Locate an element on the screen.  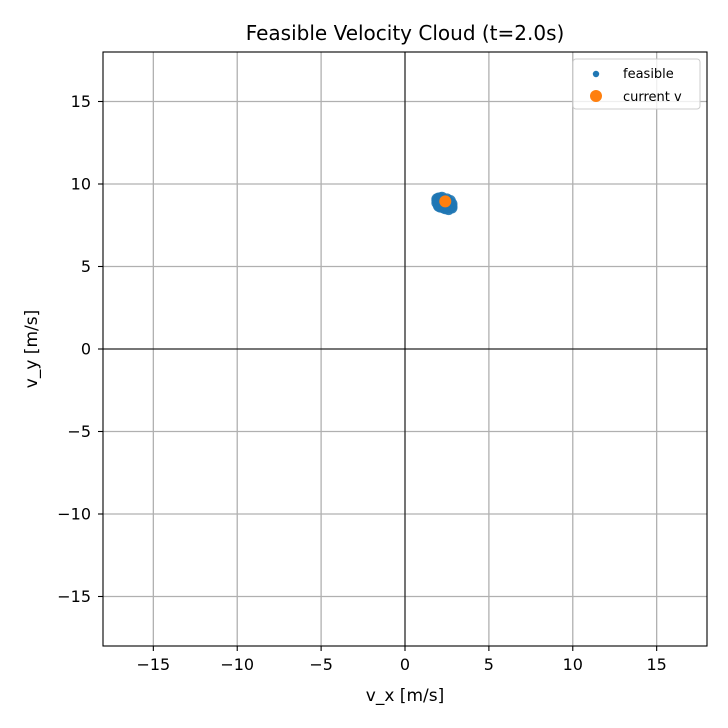
legend-box is located at coordinates (636, 84).